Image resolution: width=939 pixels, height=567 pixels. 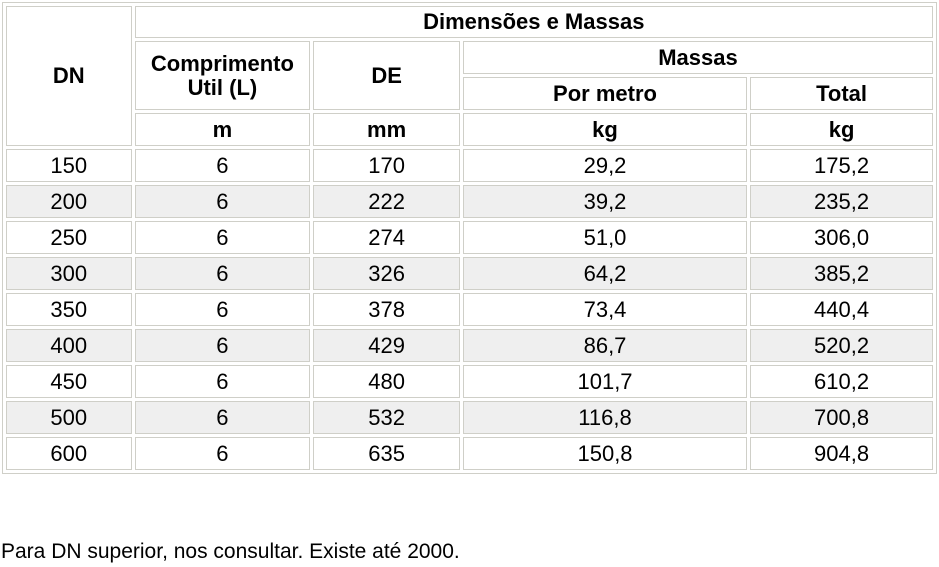 What do you see at coordinates (69, 417) in the screenshot?
I see `cell-dn: 500` at bounding box center [69, 417].